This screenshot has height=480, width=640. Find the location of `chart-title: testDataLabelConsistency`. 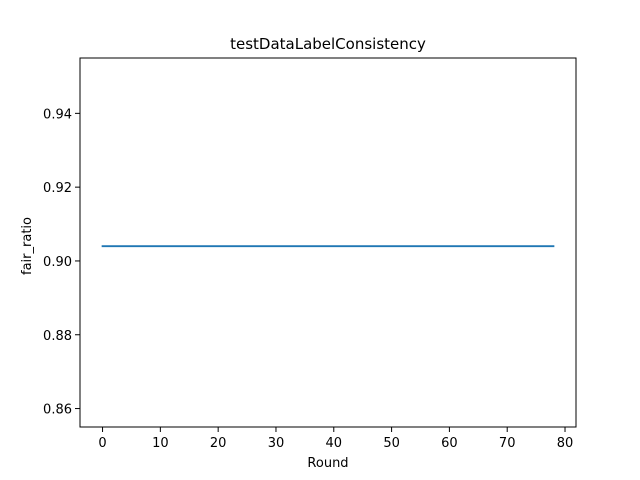

chart-title: testDataLabelConsistency is located at coordinates (328, 44).